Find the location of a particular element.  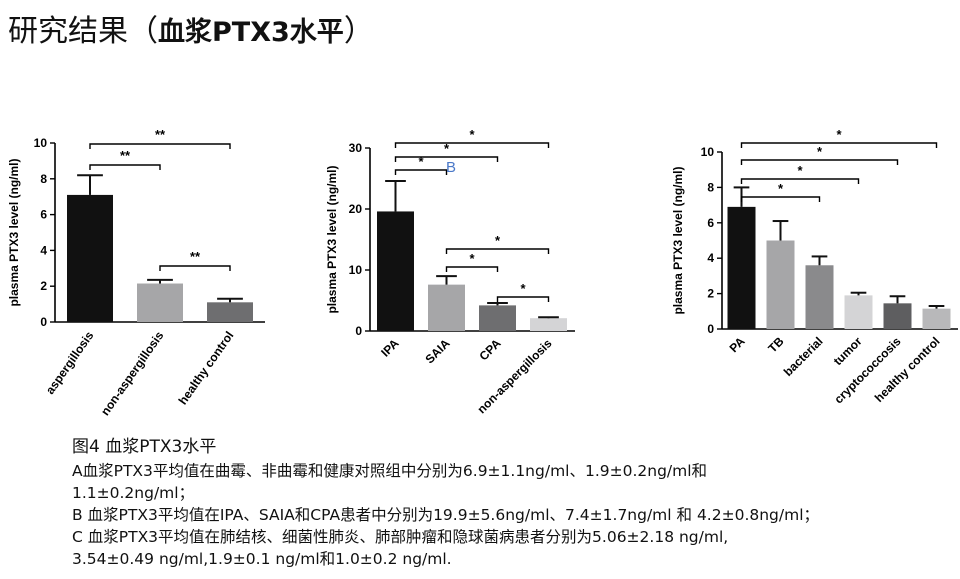

x-category-label: aspergillosis is located at coordinates (70, 362).